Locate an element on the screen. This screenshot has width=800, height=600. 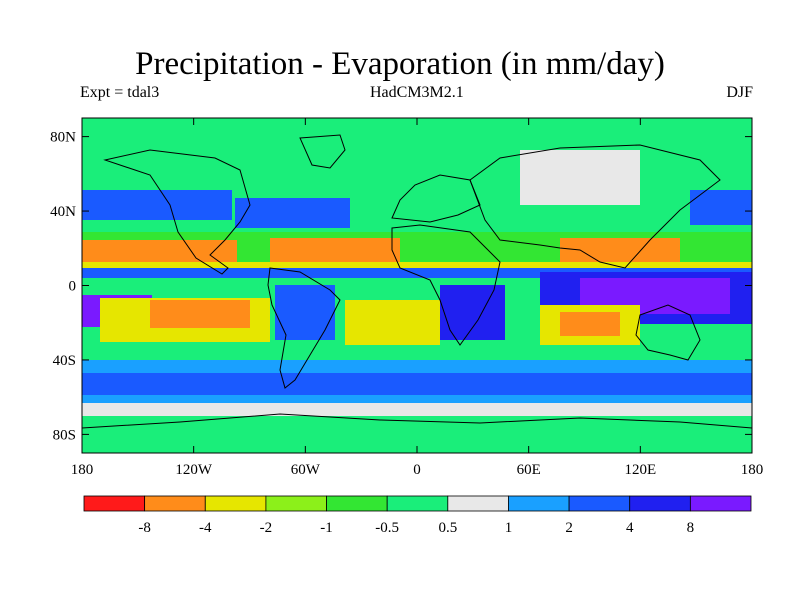
nh-trade-belt is located at coordinates (417, 266).